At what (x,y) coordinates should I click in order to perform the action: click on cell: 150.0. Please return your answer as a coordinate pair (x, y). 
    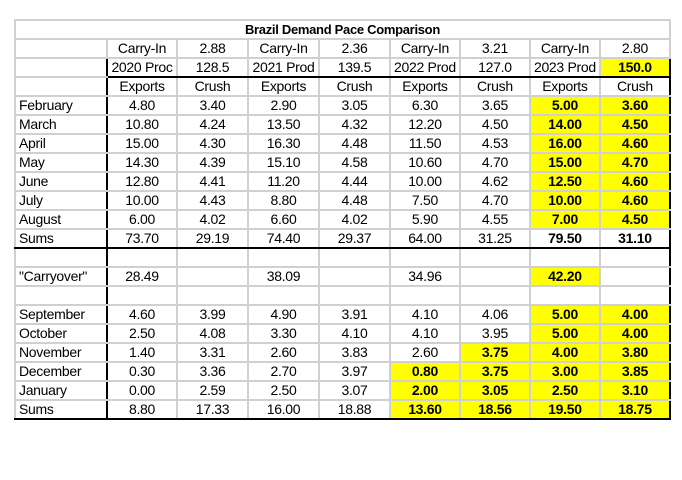
    Looking at the image, I should click on (634, 67).